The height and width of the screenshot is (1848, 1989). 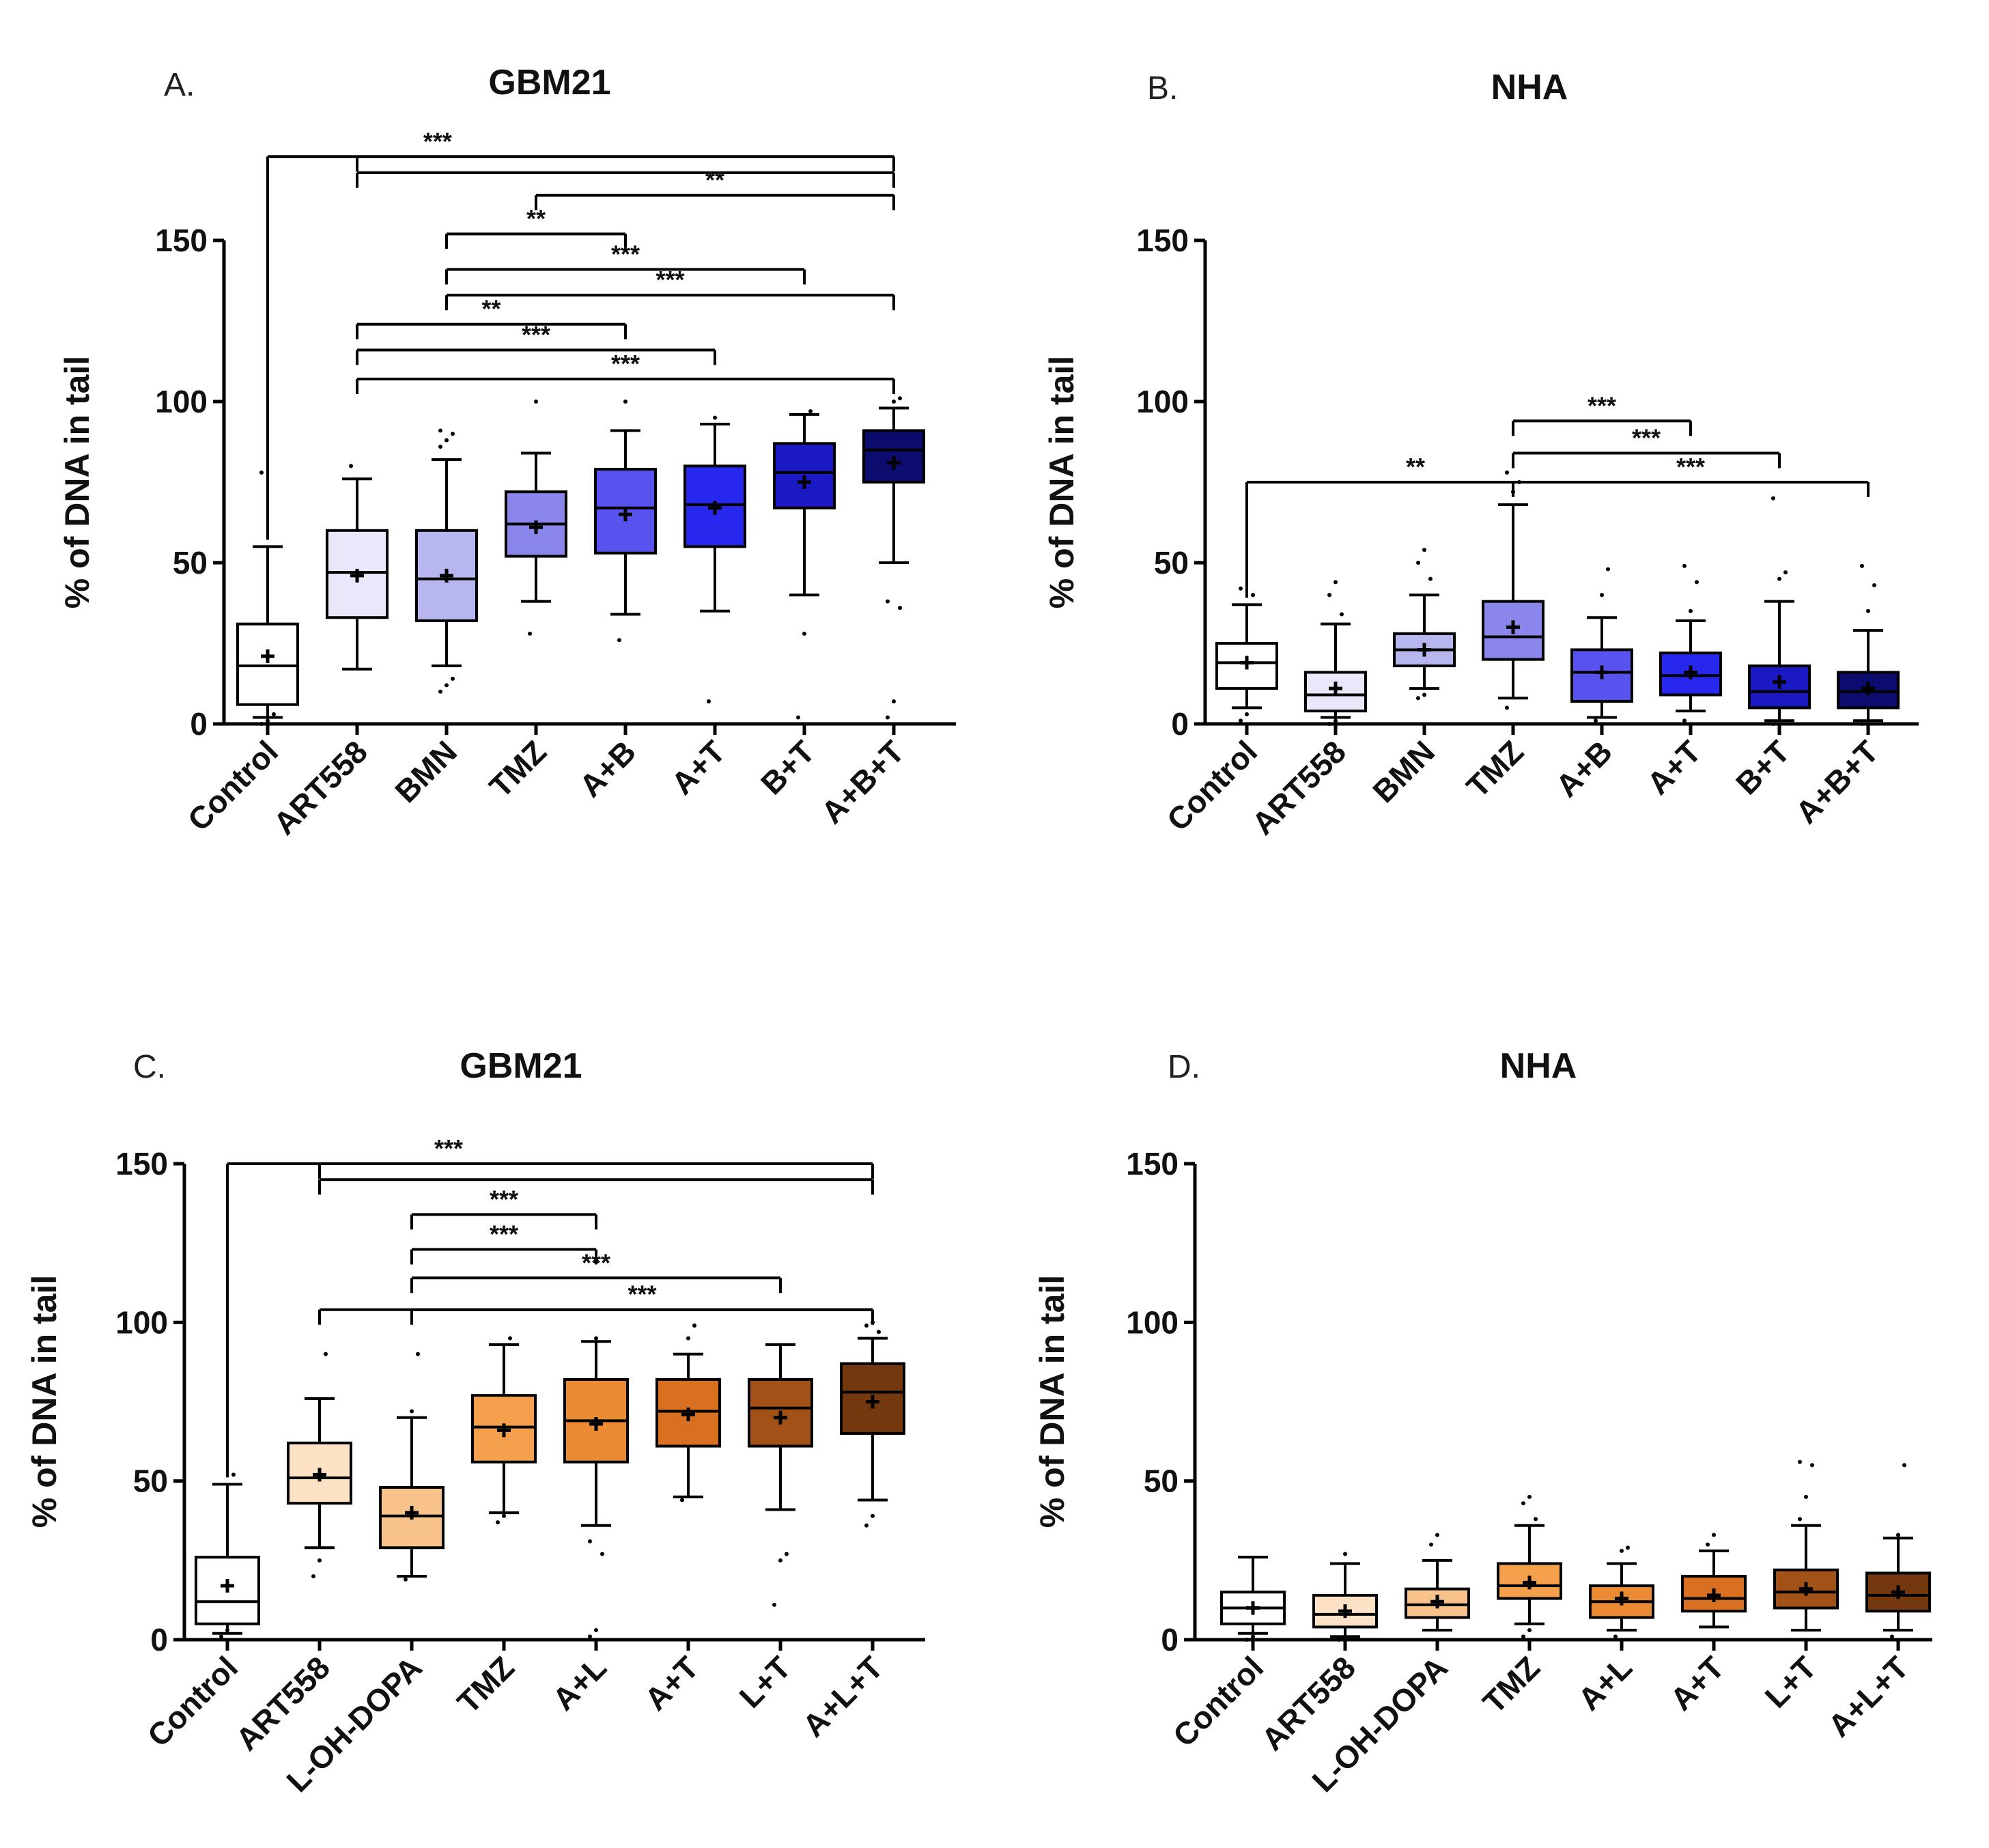 What do you see at coordinates (1836, 781) in the screenshot?
I see `category-label: A+B+T` at bounding box center [1836, 781].